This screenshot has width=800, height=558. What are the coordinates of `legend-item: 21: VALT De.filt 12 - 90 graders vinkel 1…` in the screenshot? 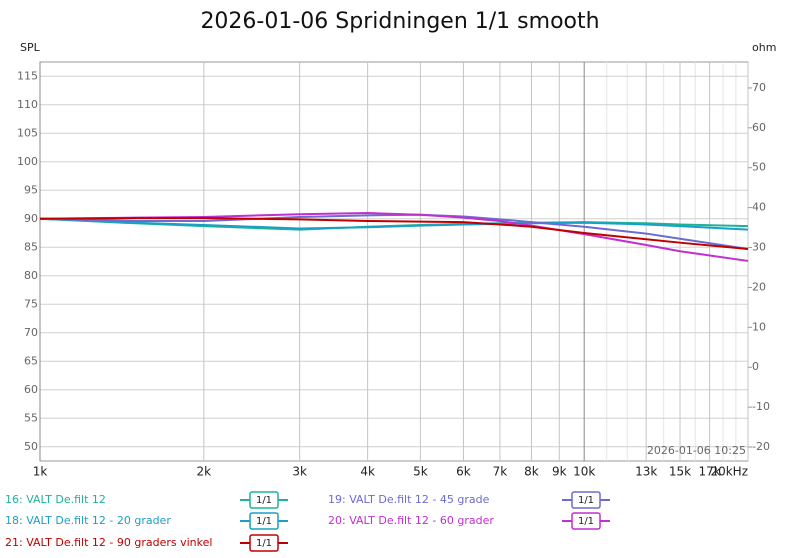 It's located at (146, 543).